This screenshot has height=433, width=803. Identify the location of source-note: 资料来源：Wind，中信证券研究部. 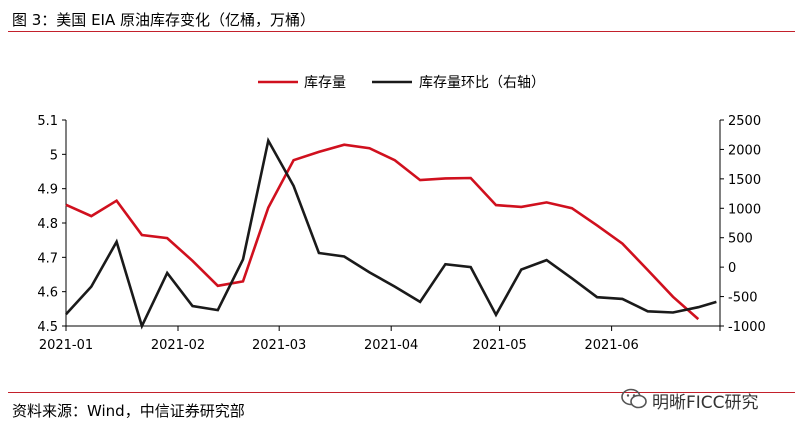
(128, 411).